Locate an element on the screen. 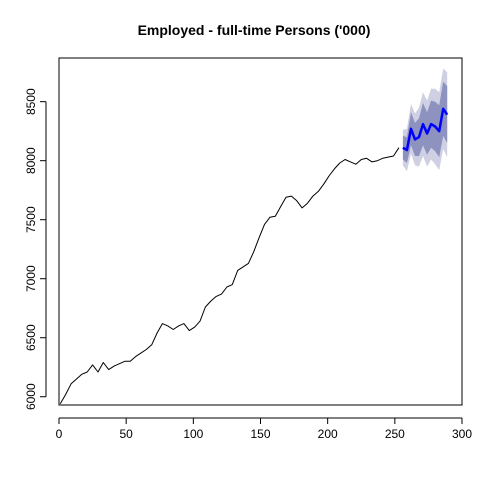 This screenshot has width=480, height=480. y-axis: 6000 6500 7000 7500 8000 8500 is located at coordinates (35, 249).